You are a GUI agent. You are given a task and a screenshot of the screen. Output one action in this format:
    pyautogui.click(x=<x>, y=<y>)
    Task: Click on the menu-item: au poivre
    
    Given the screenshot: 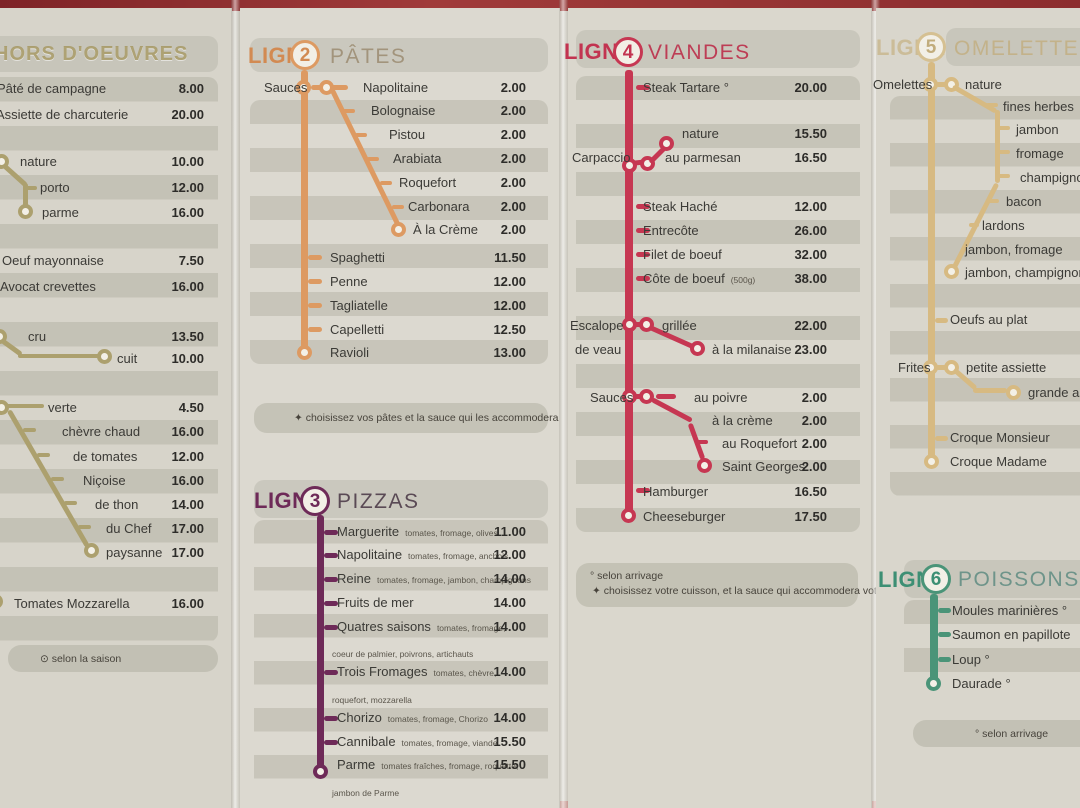 What is the action you would take?
    pyautogui.click(x=721, y=397)
    